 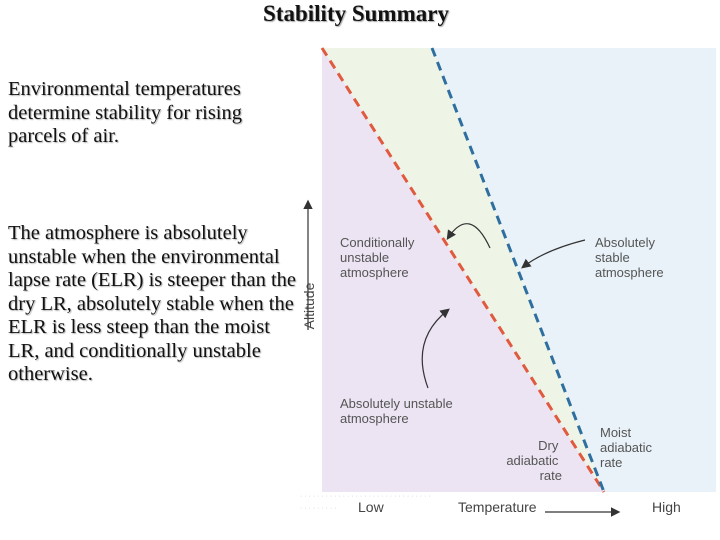 I want to click on faint-credit-line-2: · · · · · · · · ·, so click(x=318, y=508).